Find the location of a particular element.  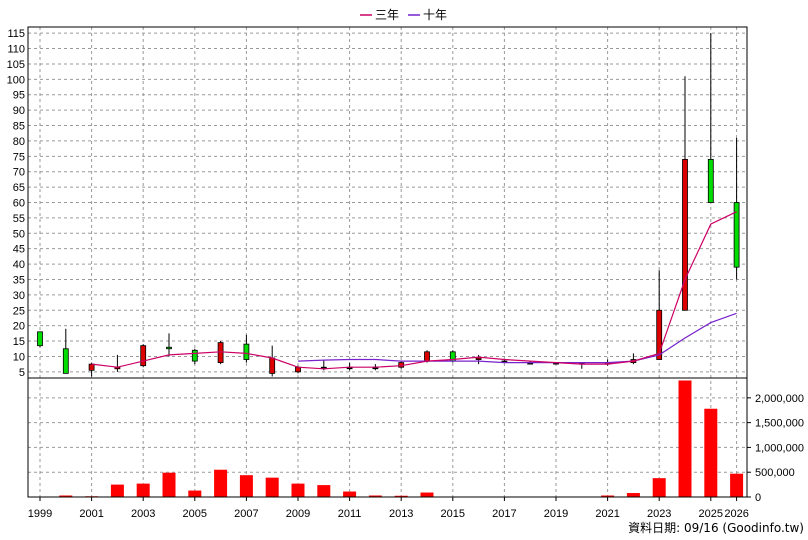

price-tick-label: 5 is located at coordinates (22, 373).